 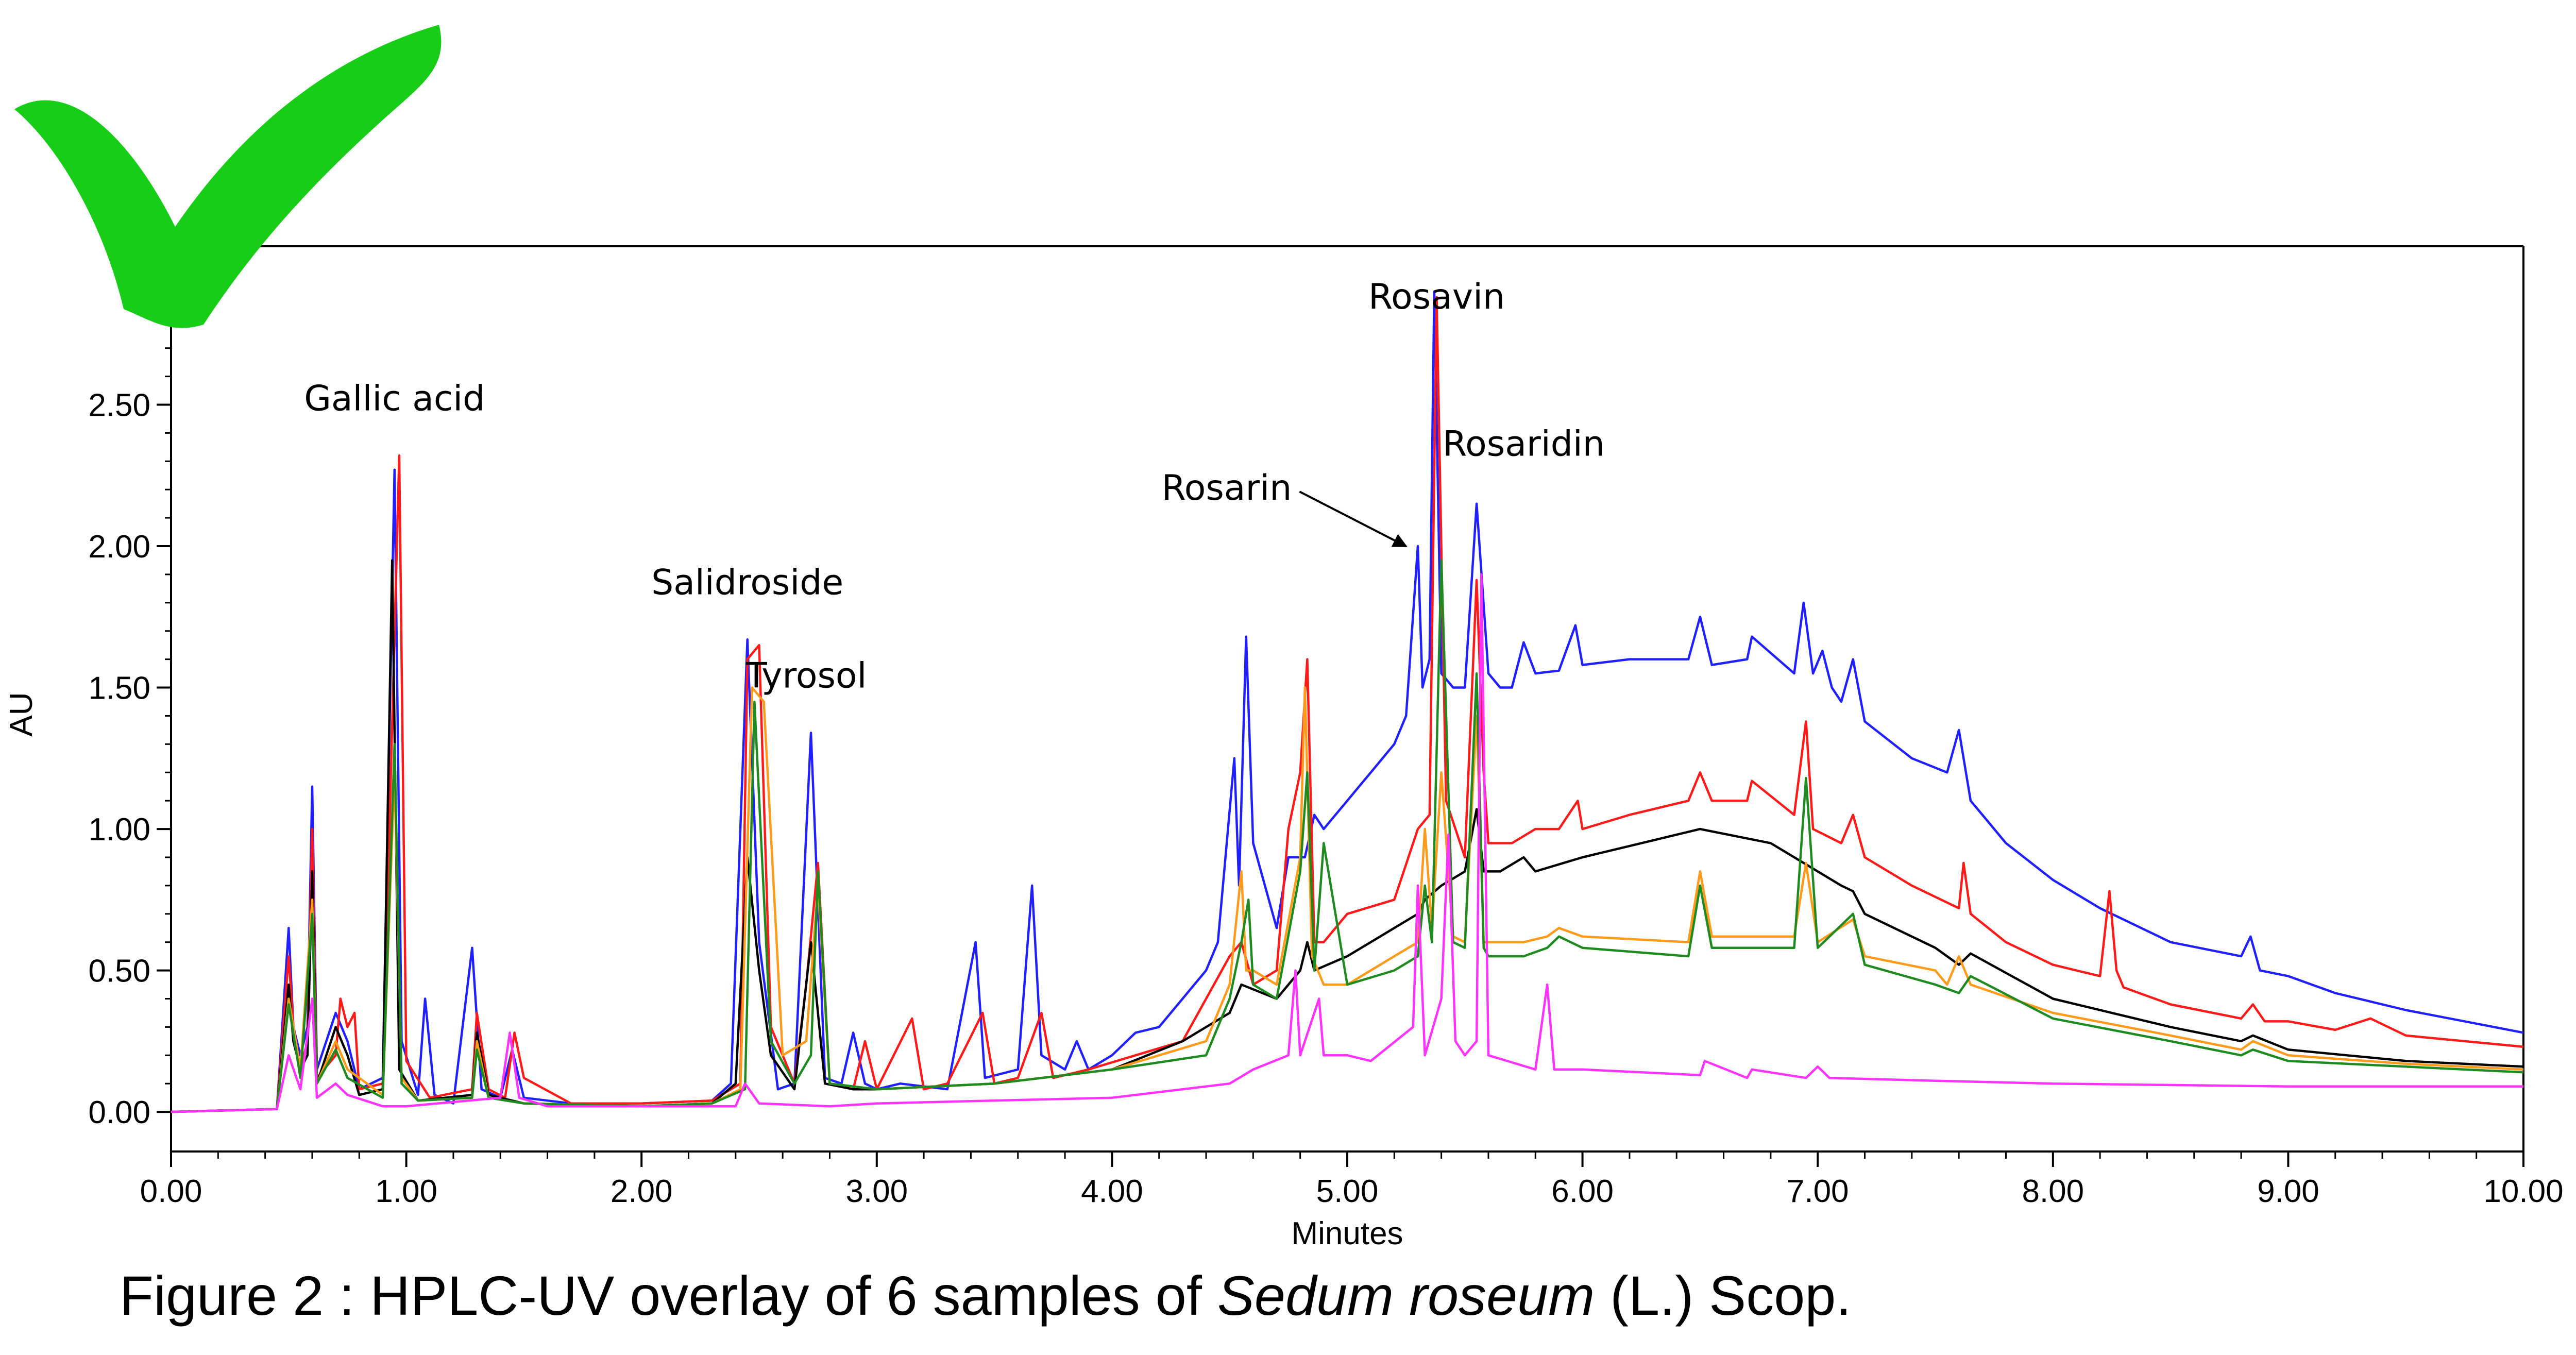 I want to click on x-tick-label: 9.00, so click(x=2288, y=1191).